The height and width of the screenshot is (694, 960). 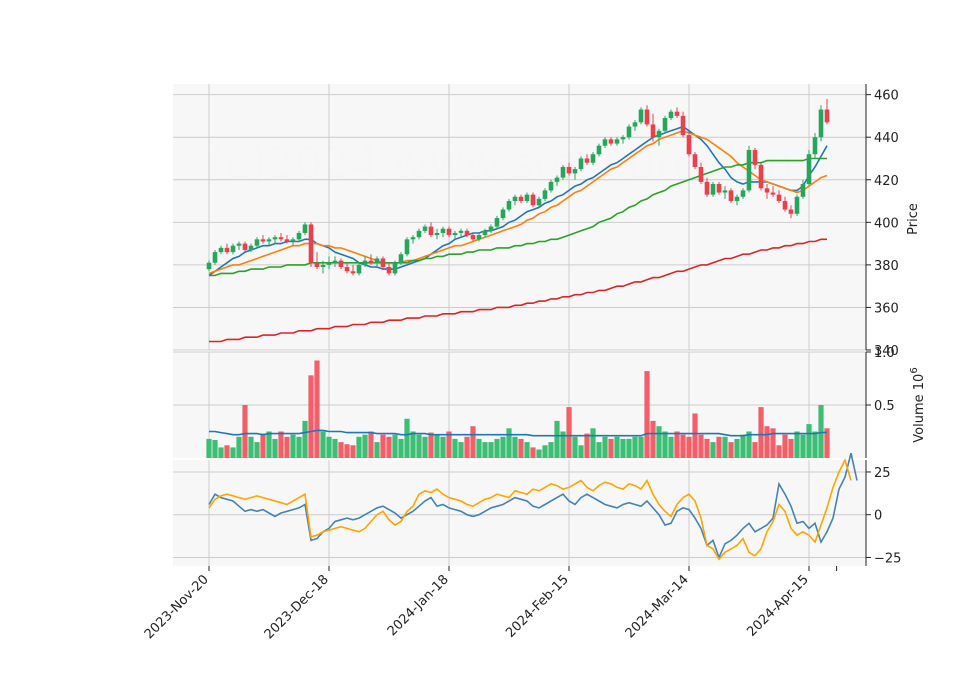 I want to click on x-tick-label: 2024-Apr-15, so click(x=777, y=605).